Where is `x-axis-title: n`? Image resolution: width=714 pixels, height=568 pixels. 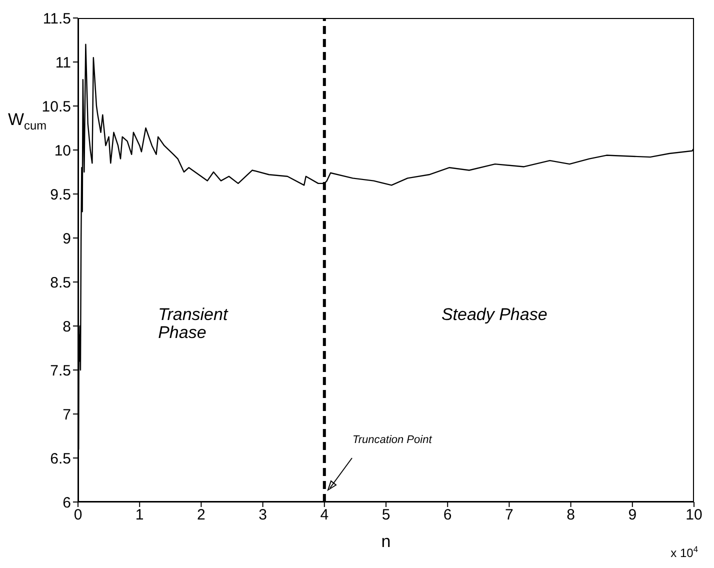
x-axis-title: n is located at coordinates (386, 542).